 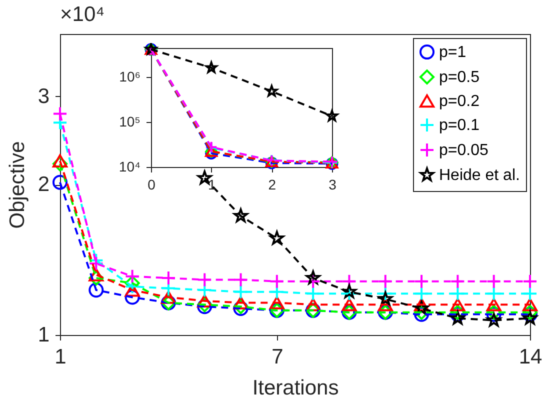 What do you see at coordinates (60, 357) in the screenshot?
I see `x-tick-label: 1` at bounding box center [60, 357].